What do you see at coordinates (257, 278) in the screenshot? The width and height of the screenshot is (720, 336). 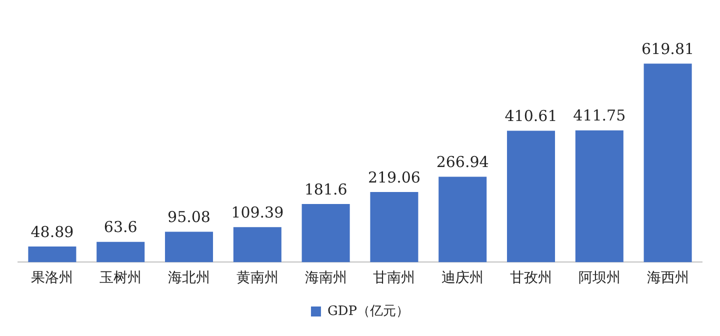 I see `x-tick-label: 黄南州` at bounding box center [257, 278].